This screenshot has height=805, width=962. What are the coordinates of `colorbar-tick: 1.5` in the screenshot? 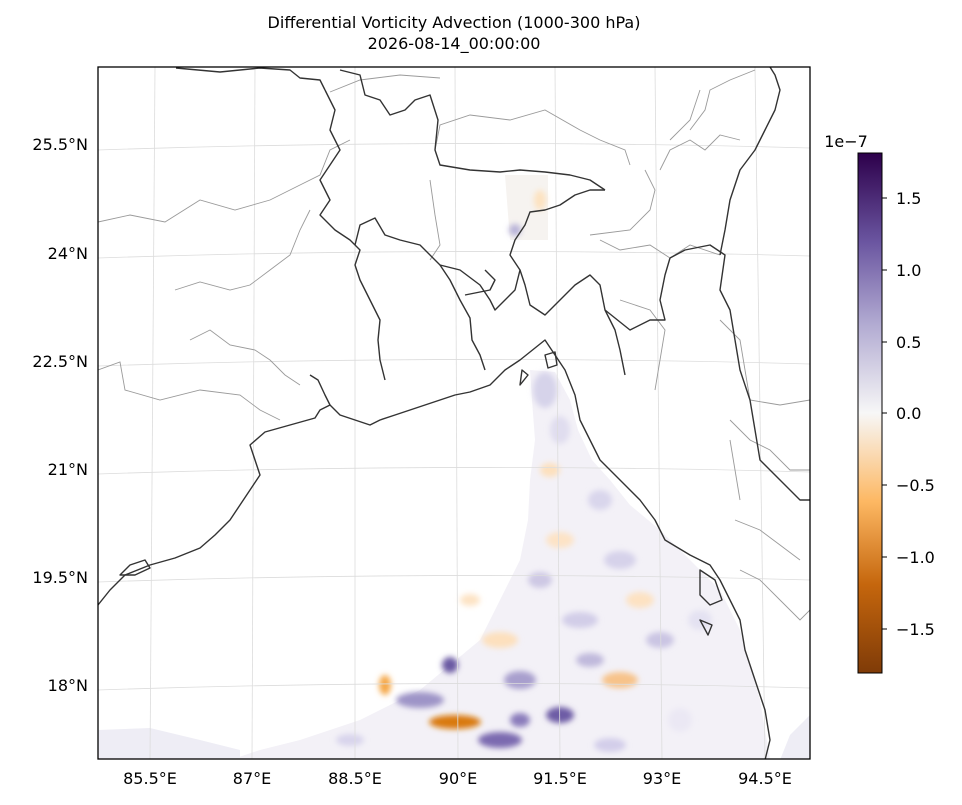 It's located at (908, 198).